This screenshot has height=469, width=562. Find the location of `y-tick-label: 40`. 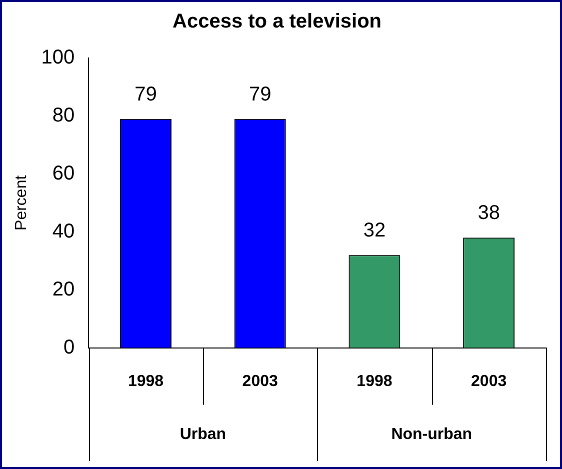

y-tick-label: 40 is located at coordinates (63, 231).